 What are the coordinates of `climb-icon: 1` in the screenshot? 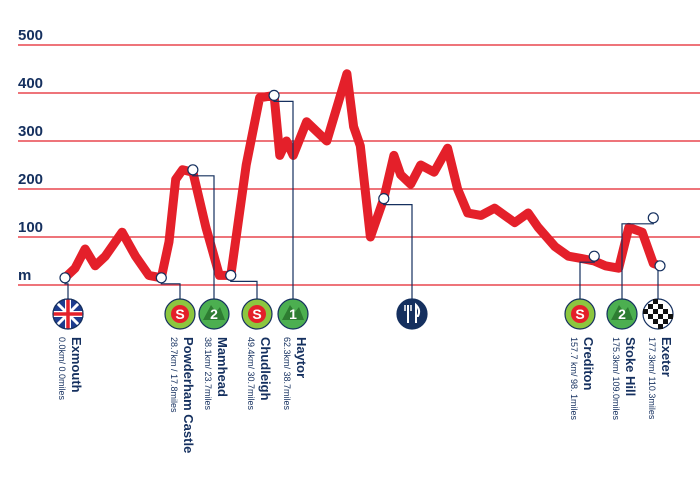 It's located at (293, 314).